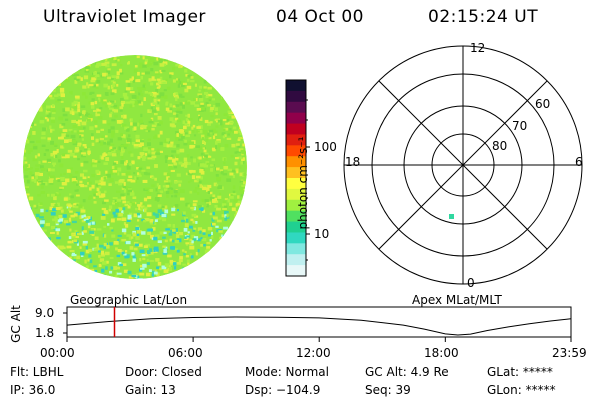  Describe the element at coordinates (57, 353) in the screenshot. I see `x-tick-label-0000: 00:00` at that location.